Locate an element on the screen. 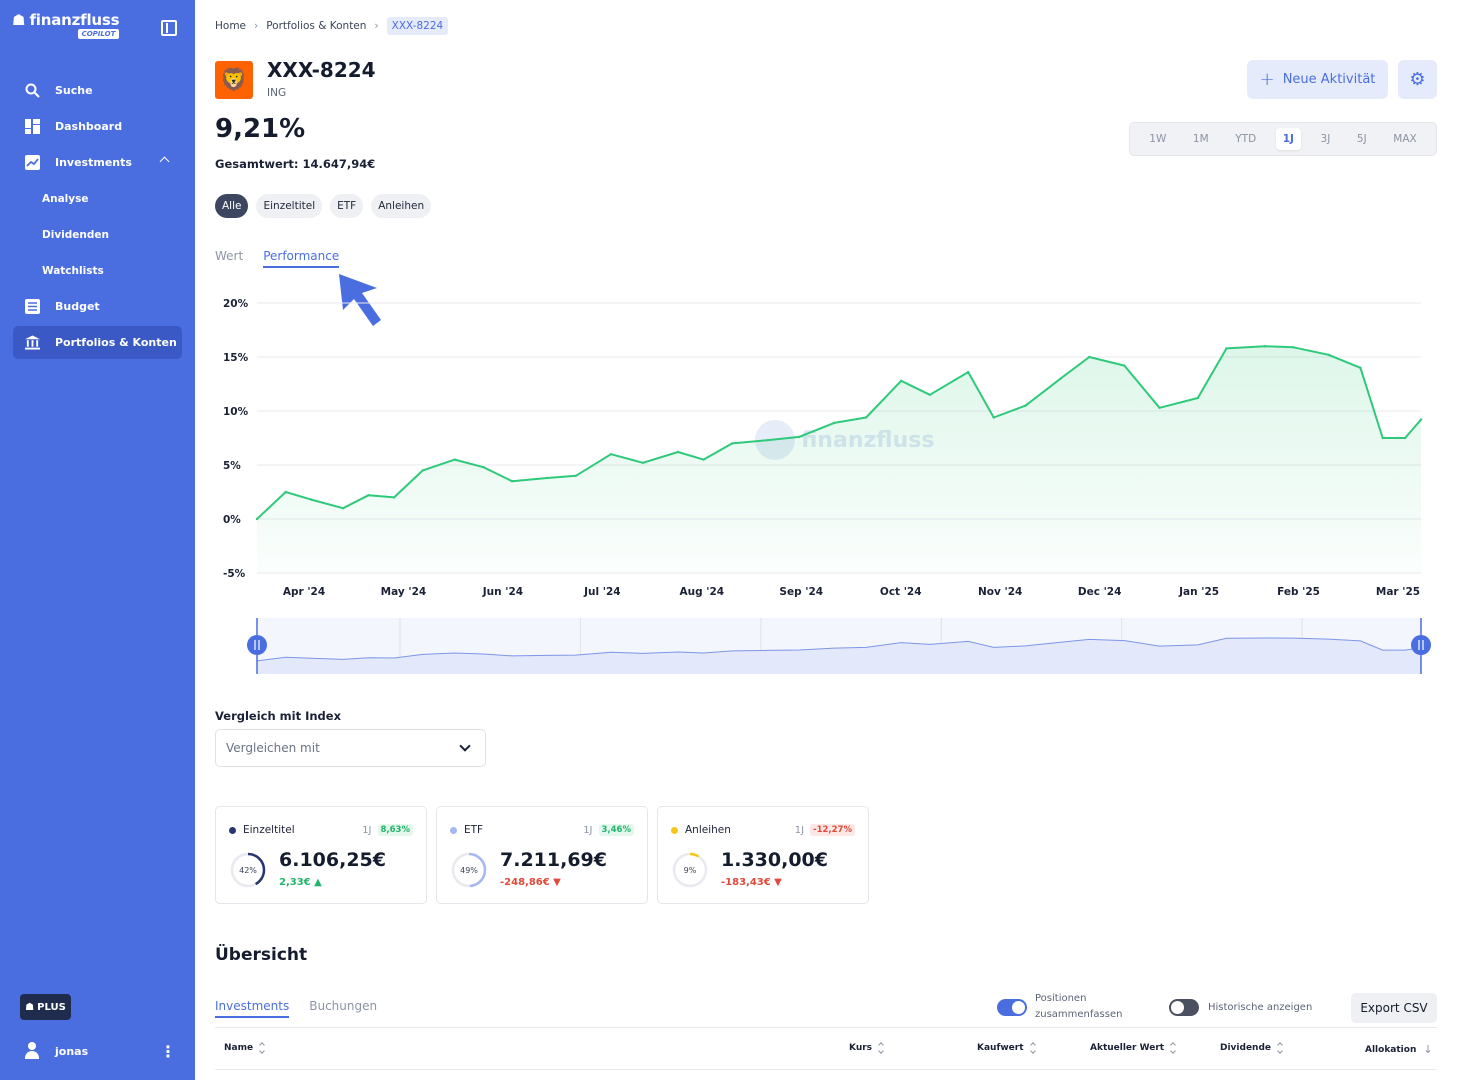  brand: ☗ finanzfluss COPILOT is located at coordinates (66, 24).